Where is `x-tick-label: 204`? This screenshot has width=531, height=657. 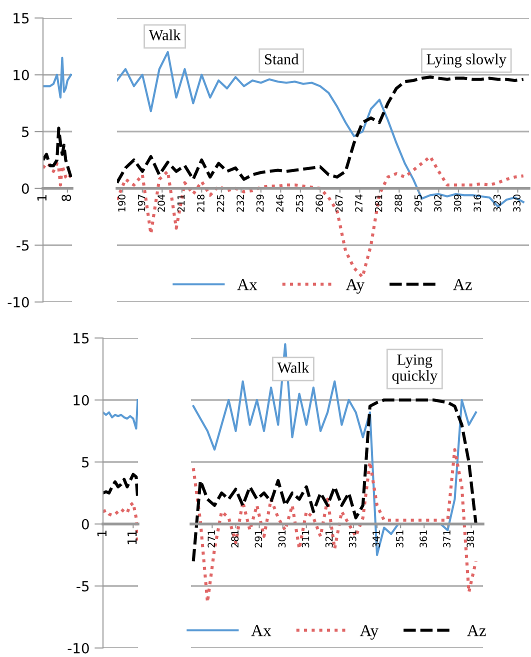 x-tick-label: 204 is located at coordinates (161, 203).